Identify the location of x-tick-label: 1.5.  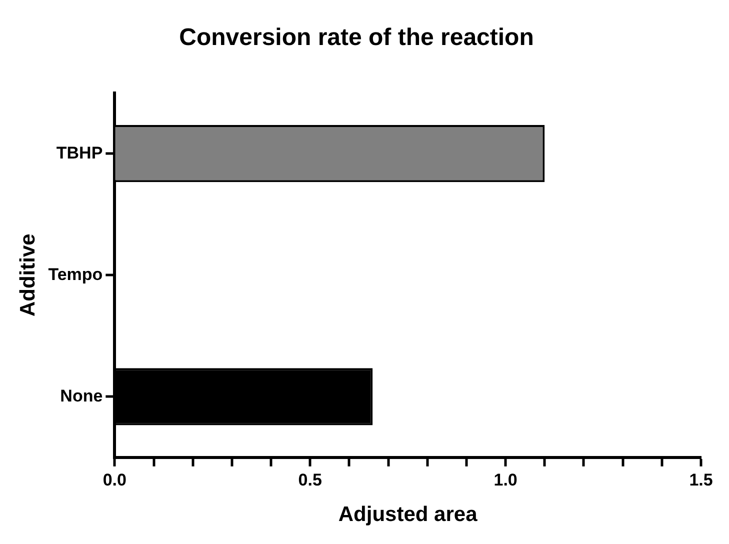
(701, 480).